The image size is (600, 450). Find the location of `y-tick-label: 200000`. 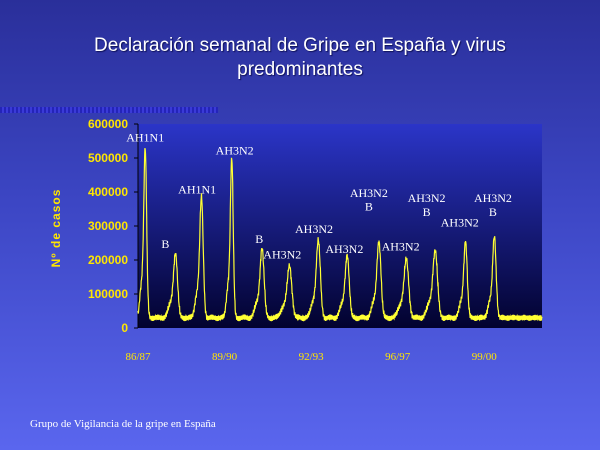

y-tick-label: 200000 is located at coordinates (108, 260).